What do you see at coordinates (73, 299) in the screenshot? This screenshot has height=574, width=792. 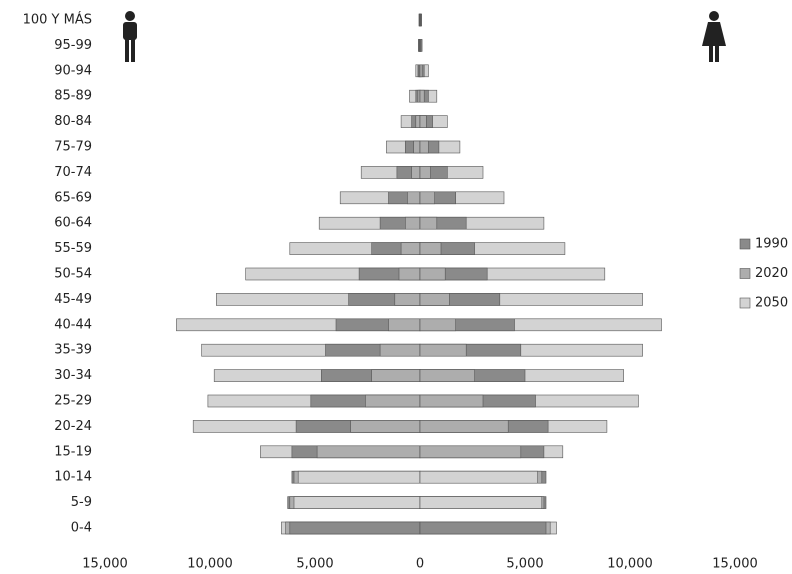 I see `y-tick-label: 45-49` at bounding box center [73, 299].